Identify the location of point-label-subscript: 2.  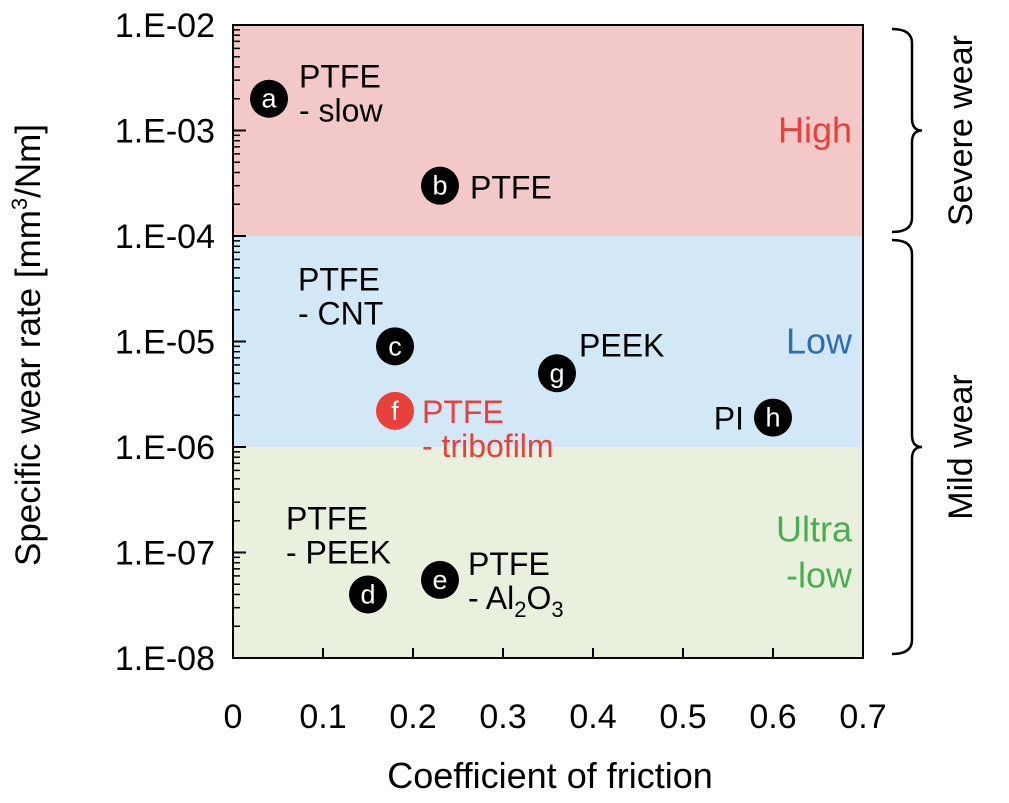
(520, 609).